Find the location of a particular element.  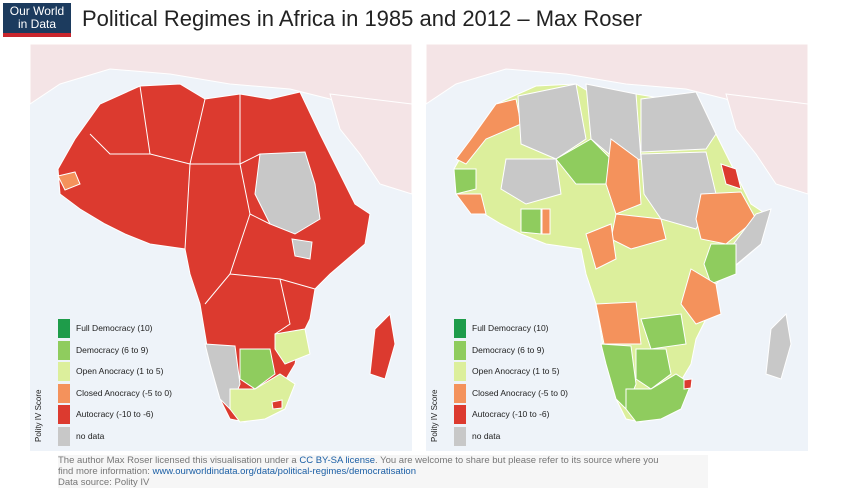

footer-data-source: Data source: Polity IV is located at coordinates (104, 482).